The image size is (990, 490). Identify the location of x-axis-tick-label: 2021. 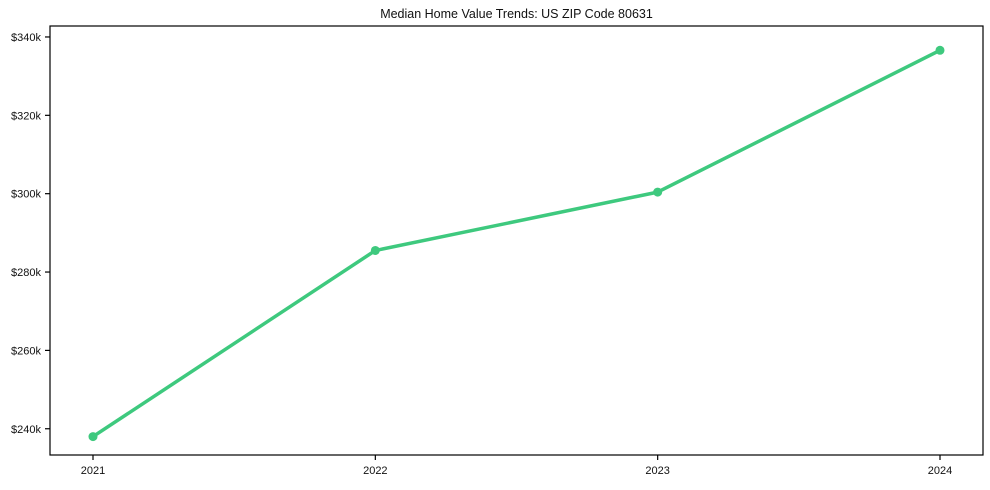
(93, 471).